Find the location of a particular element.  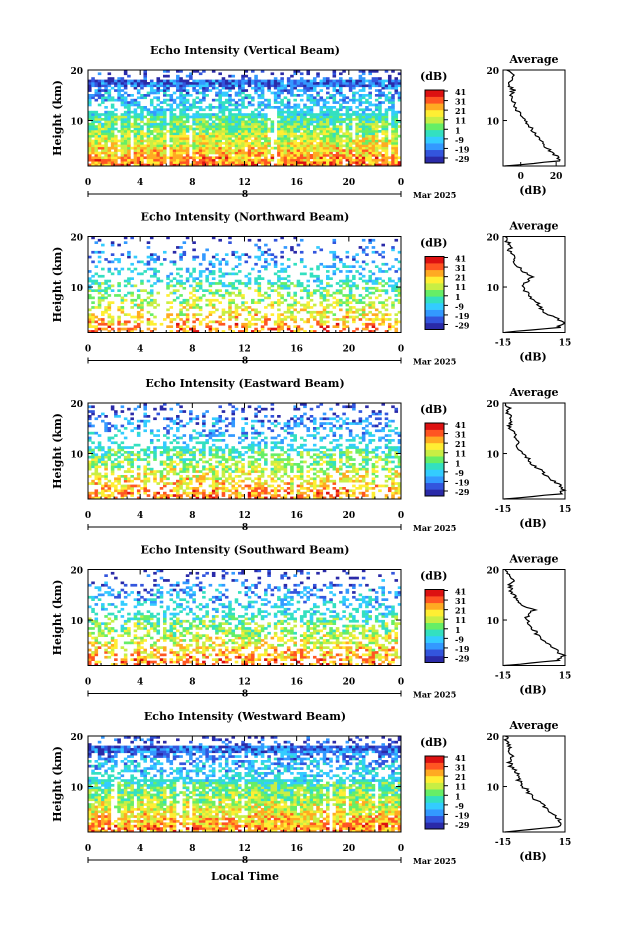

colorbar-tick-label: -9 is located at coordinates (459, 306).